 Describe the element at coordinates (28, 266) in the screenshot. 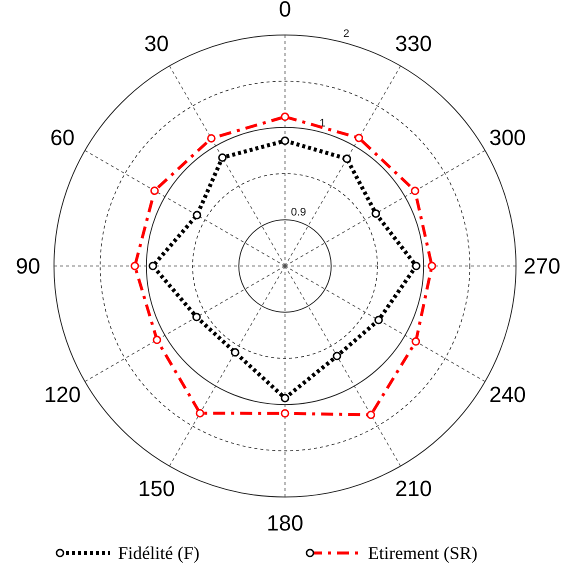

I see `spoke-label: 90` at that location.